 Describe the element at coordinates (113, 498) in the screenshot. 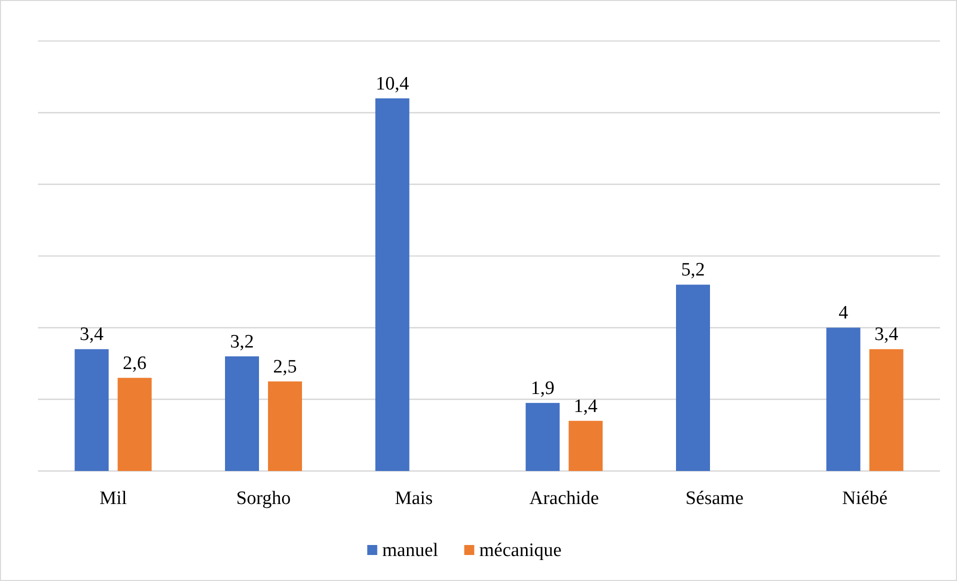

I see `x-tick-label: Mil` at that location.